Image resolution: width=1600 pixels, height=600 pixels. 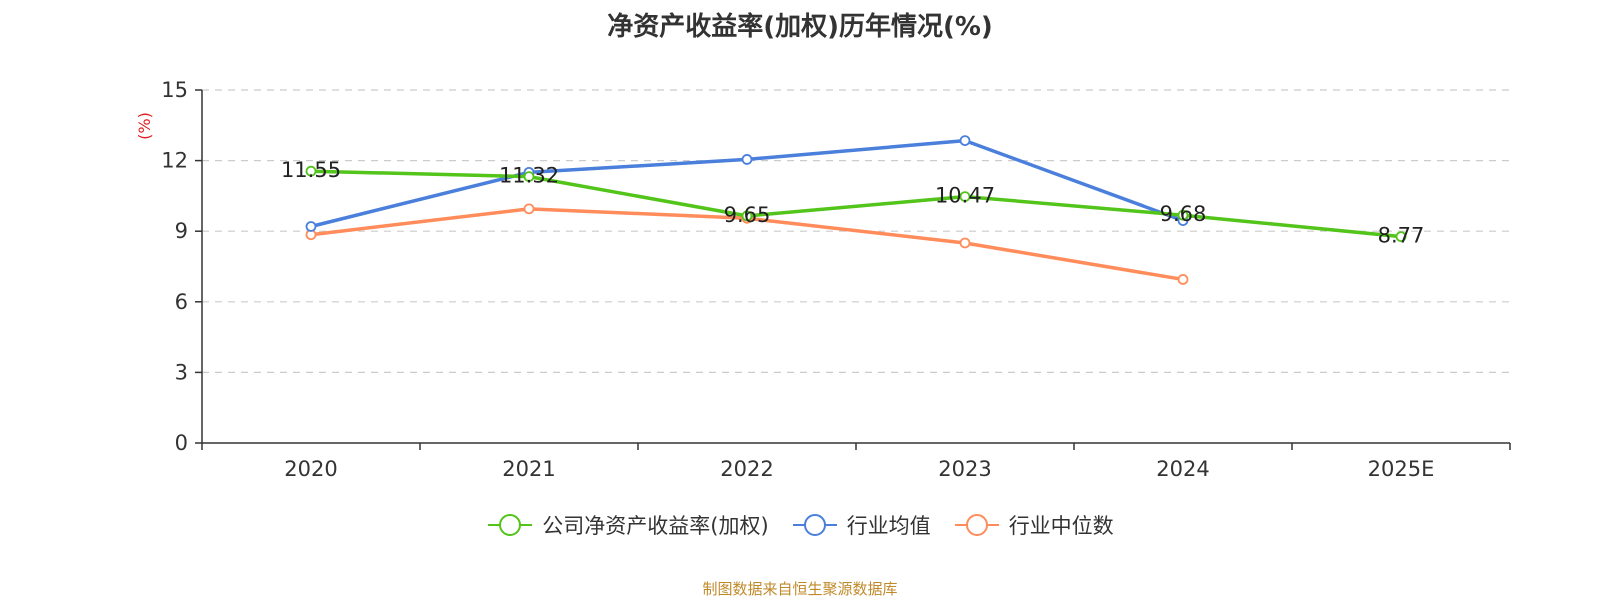 I want to click on y-tick-label: 6, so click(x=181, y=302).